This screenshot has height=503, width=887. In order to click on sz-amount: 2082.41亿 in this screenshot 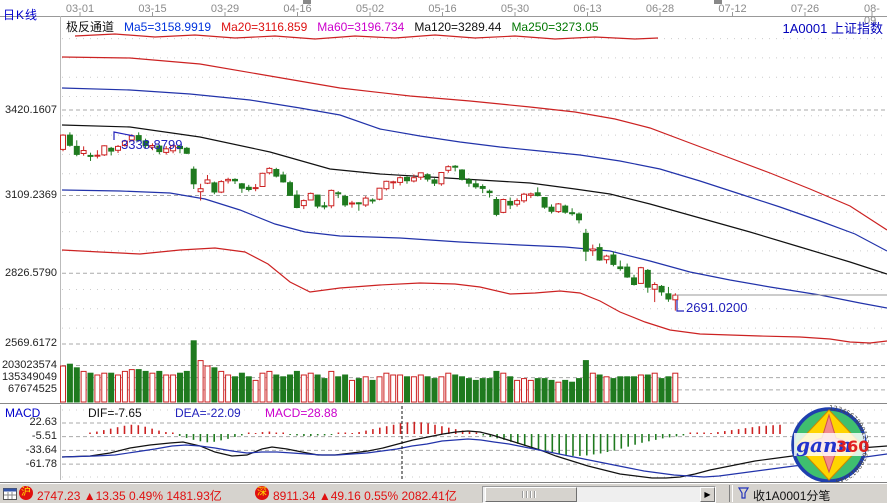, I will do `click(429, 496)`.